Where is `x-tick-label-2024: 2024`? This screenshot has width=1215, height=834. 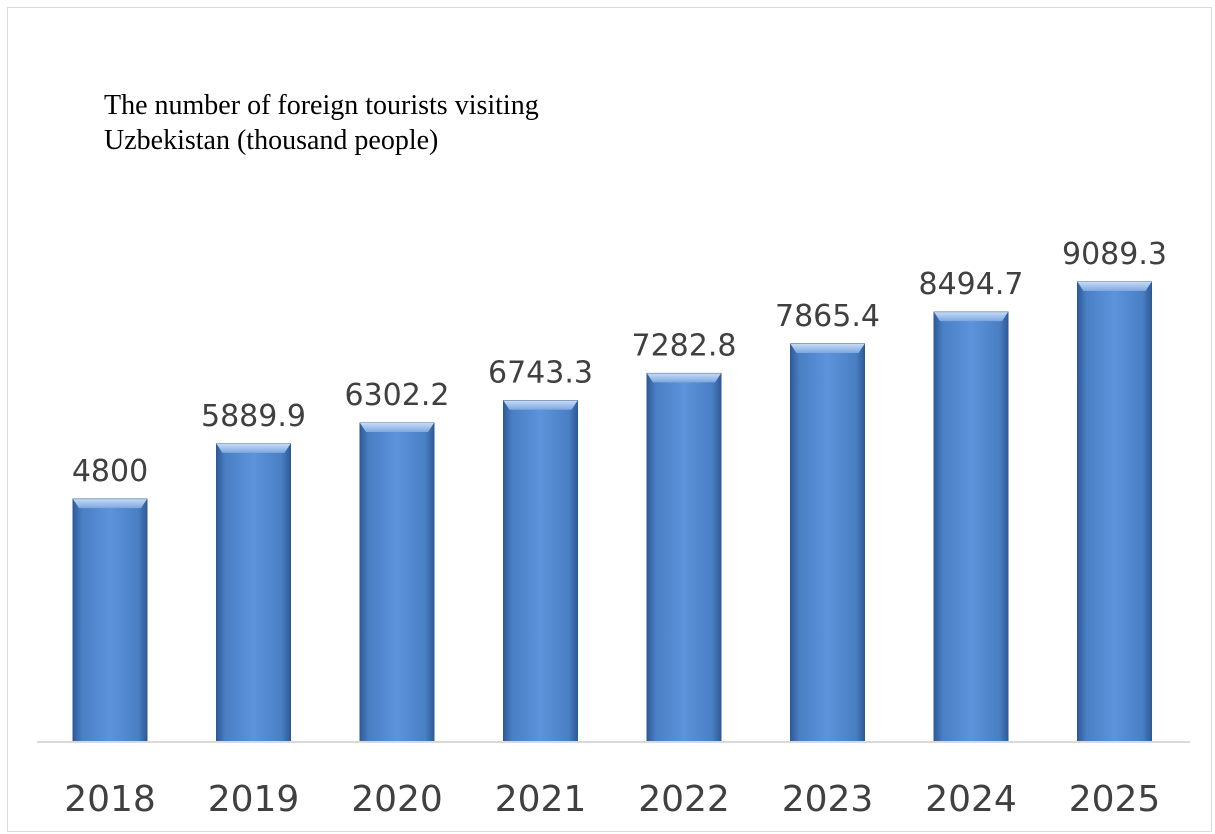 x-tick-label-2024: 2024 is located at coordinates (971, 799).